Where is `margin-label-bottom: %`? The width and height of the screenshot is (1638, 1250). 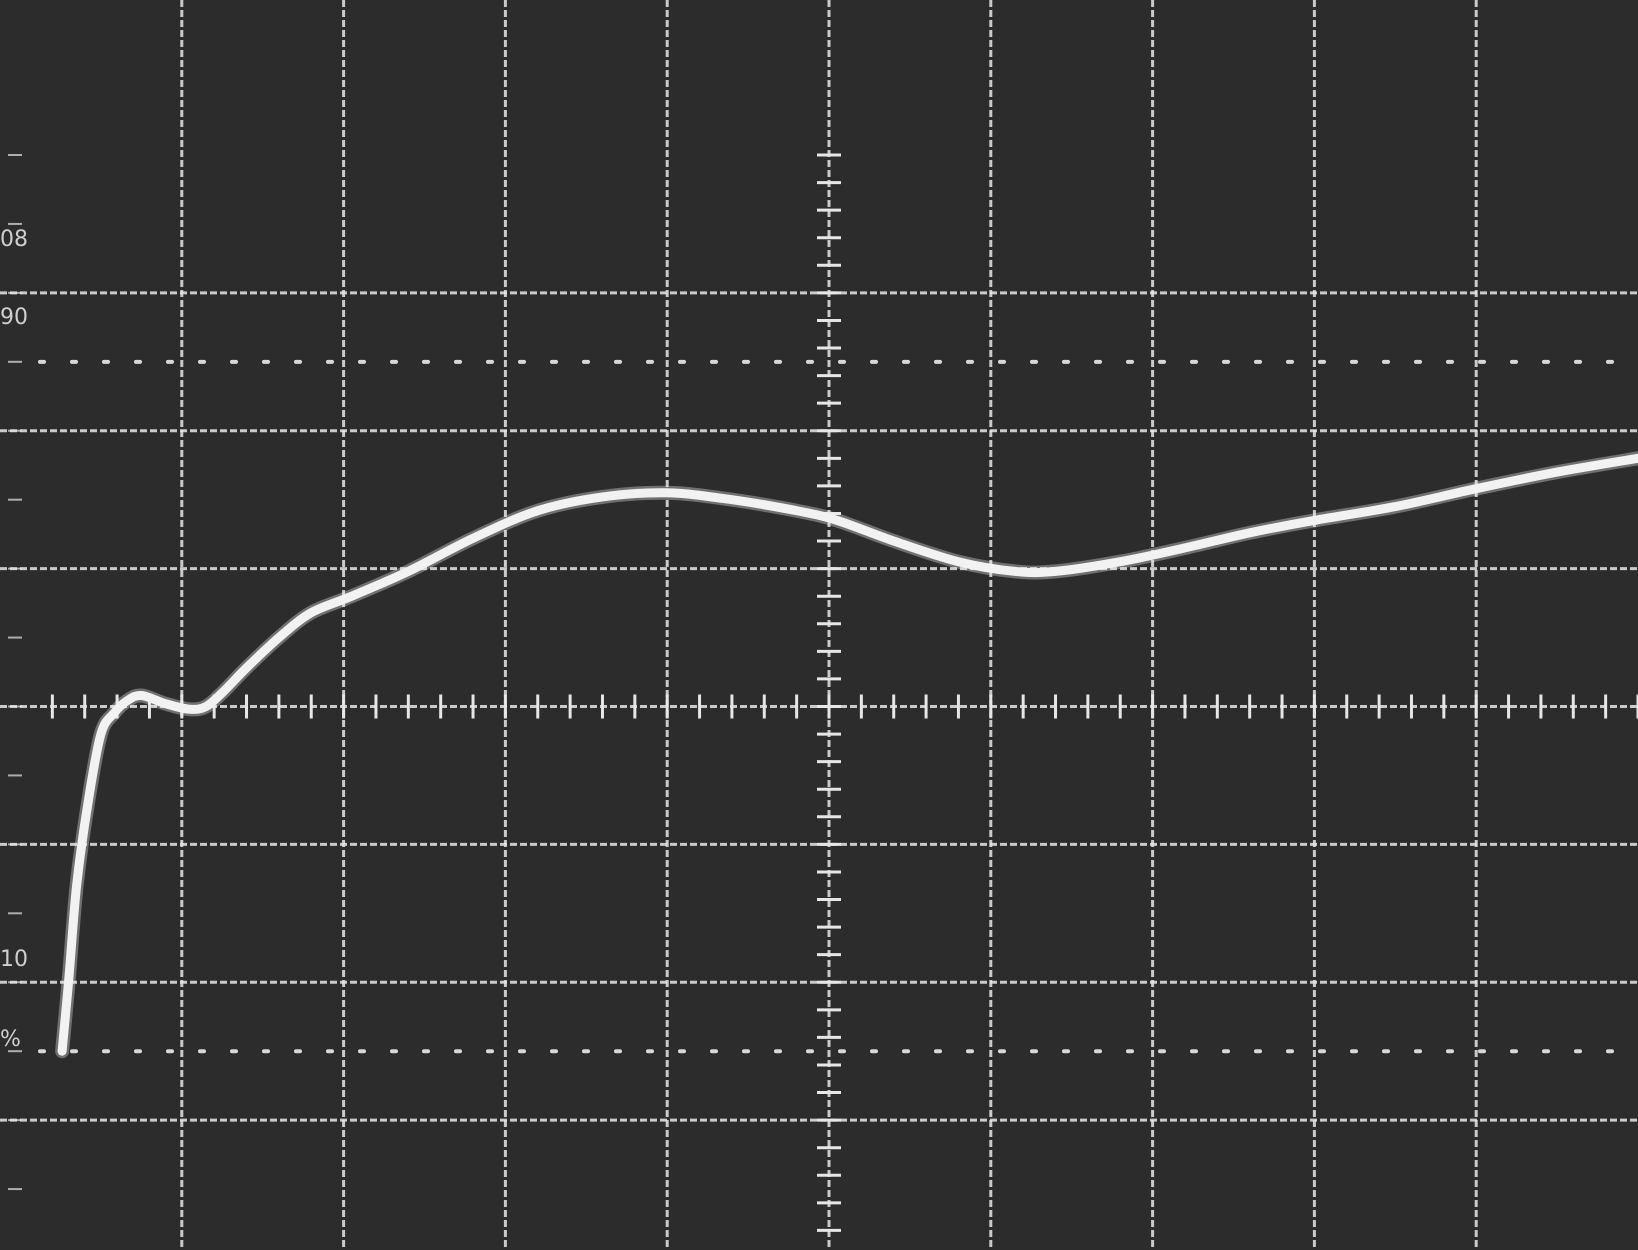
margin-label-bottom: % is located at coordinates (10, 1039).